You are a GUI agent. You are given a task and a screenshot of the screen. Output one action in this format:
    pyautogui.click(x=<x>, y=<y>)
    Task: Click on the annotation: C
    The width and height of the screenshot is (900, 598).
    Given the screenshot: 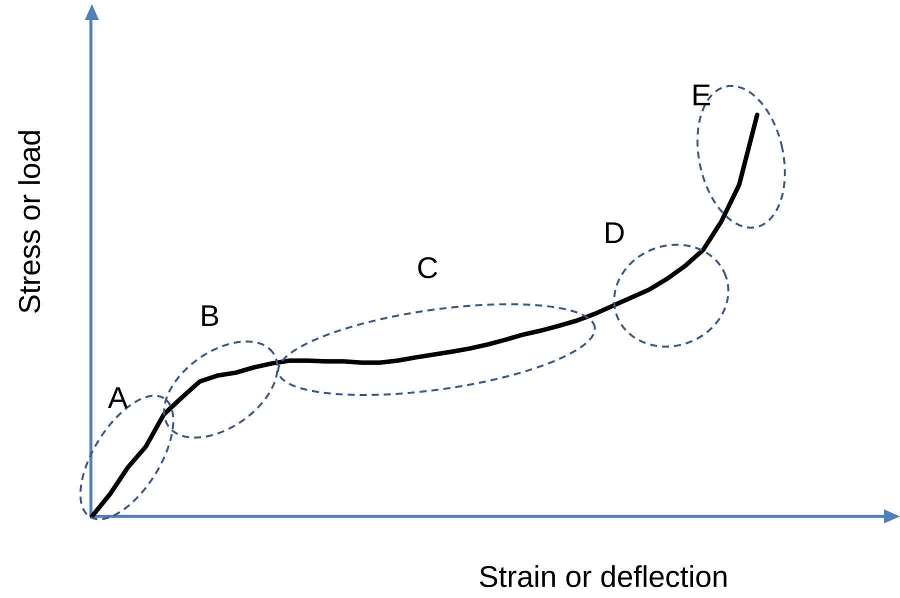 What is the action you would take?
    pyautogui.click(x=428, y=267)
    